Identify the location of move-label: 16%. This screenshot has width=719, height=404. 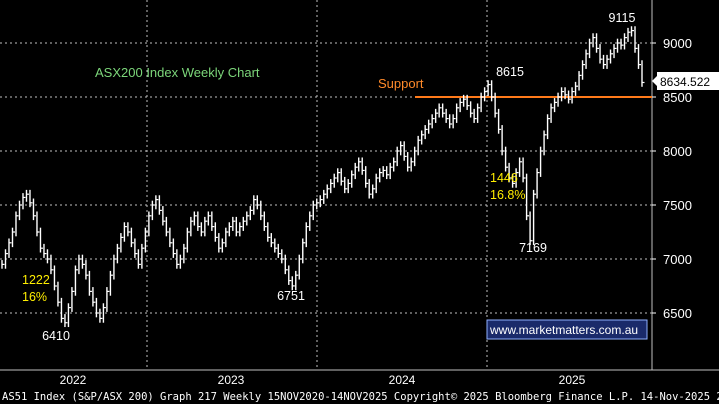
(34, 297).